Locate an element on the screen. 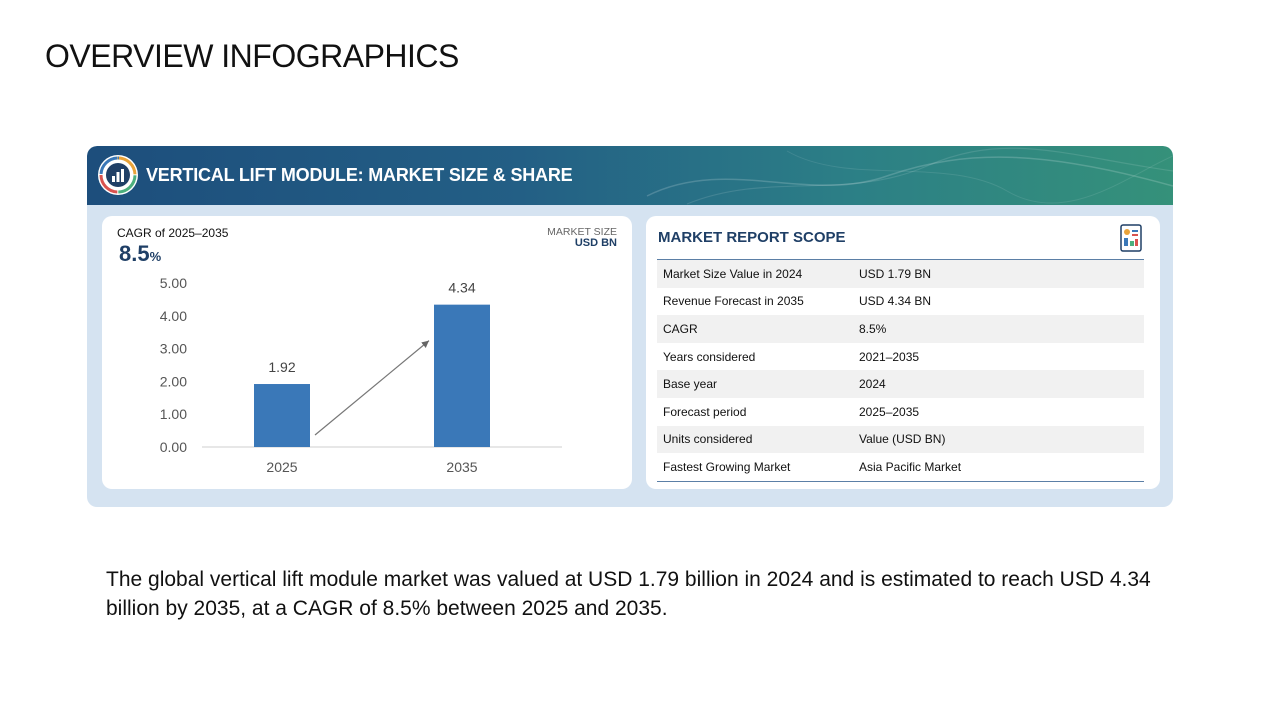 The height and width of the screenshot is (720, 1280). bar-chart-gauge-icon is located at coordinates (118, 175).